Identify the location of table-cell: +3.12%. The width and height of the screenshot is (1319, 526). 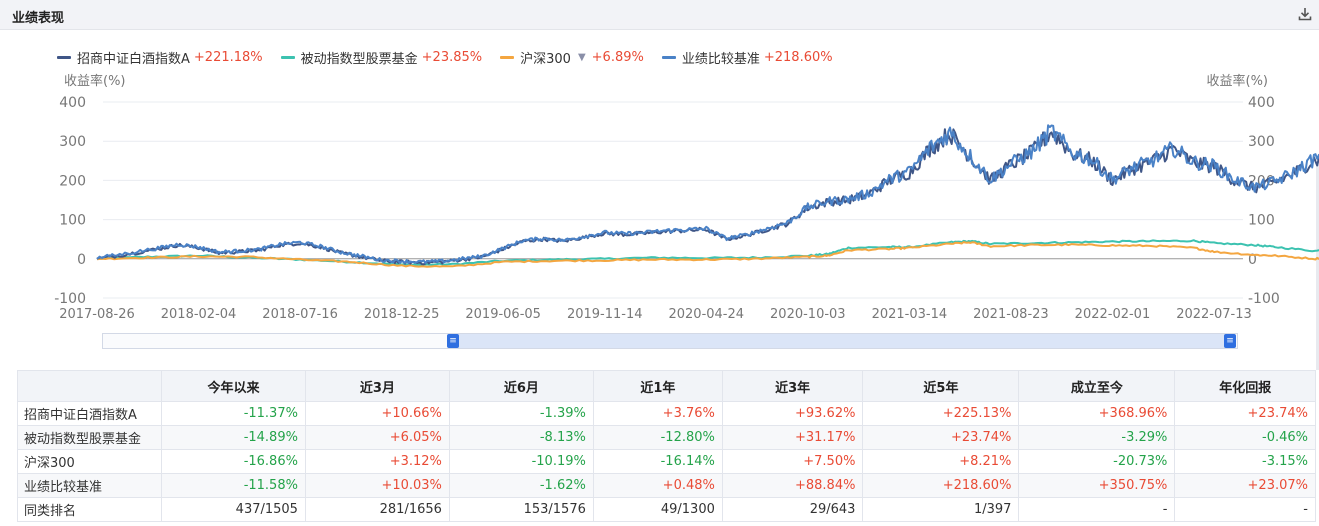
(377, 461).